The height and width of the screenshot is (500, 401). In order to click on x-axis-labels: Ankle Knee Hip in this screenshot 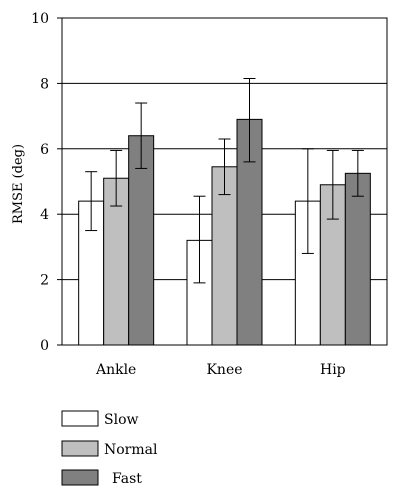, I will do `click(220, 370)`.